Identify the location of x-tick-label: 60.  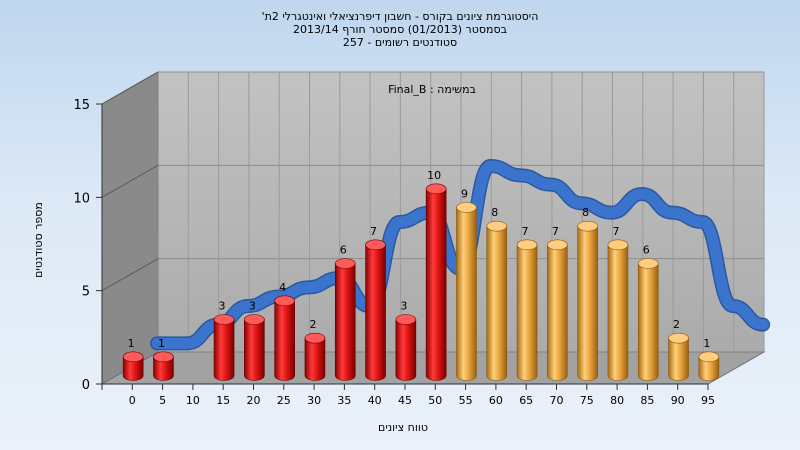
(496, 400).